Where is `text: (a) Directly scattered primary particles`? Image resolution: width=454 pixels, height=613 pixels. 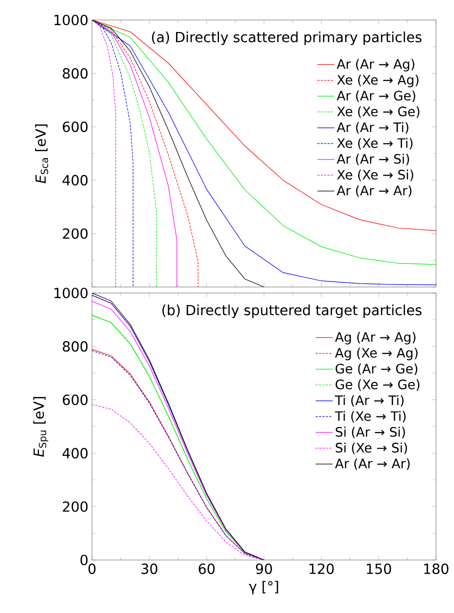
text: (a) Directly scattered primary particles is located at coordinates (287, 39).